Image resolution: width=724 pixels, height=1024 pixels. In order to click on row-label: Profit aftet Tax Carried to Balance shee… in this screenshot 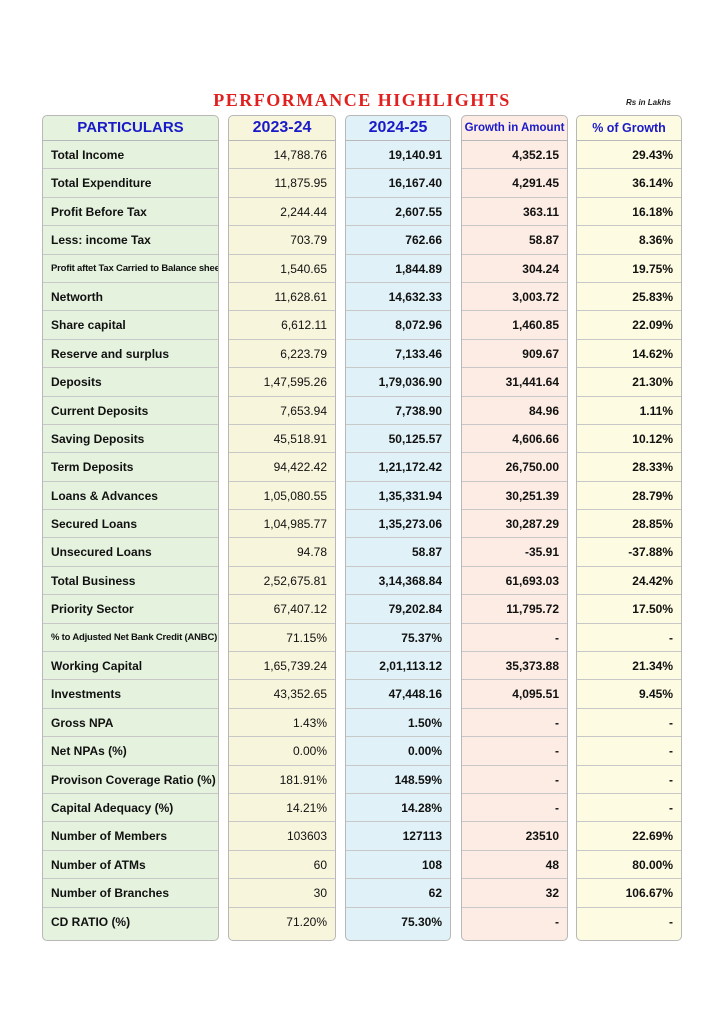, I will do `click(130, 269)`.